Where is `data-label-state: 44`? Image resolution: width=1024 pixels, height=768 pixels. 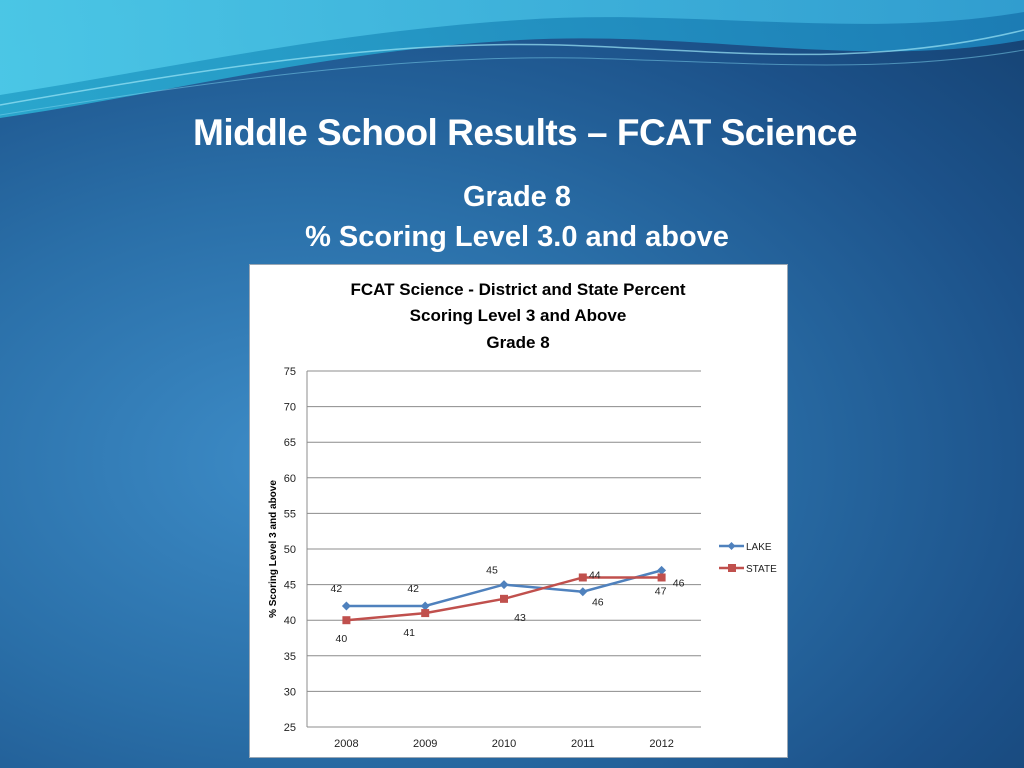 data-label-state: 44 is located at coordinates (595, 575).